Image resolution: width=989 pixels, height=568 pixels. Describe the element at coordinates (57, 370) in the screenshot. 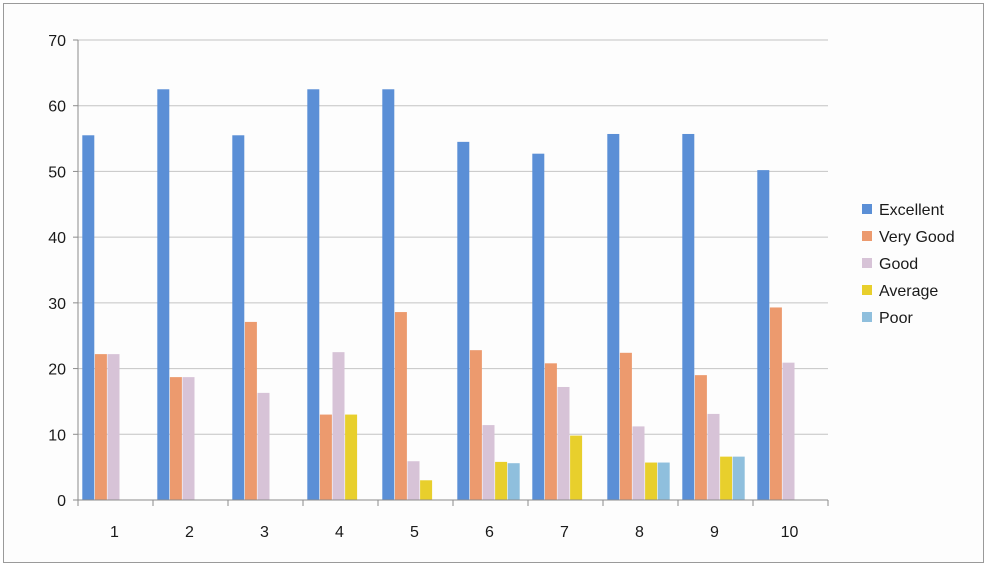

I see `y-tick-label: 20` at that location.